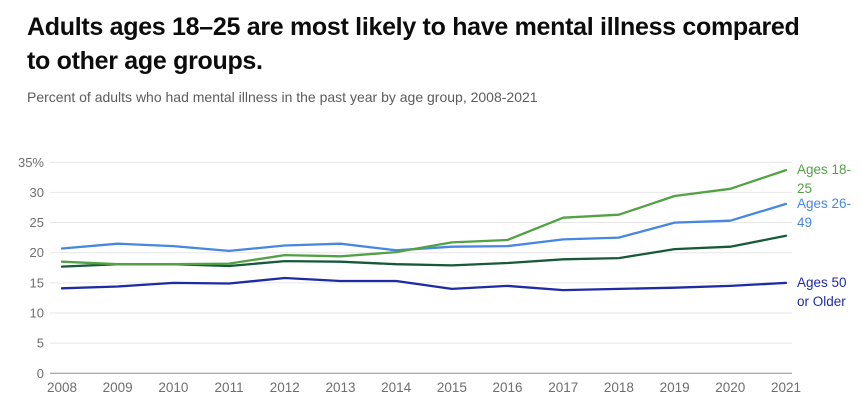 The image size is (861, 409). I want to click on y-tick-label: 30, so click(37, 192).